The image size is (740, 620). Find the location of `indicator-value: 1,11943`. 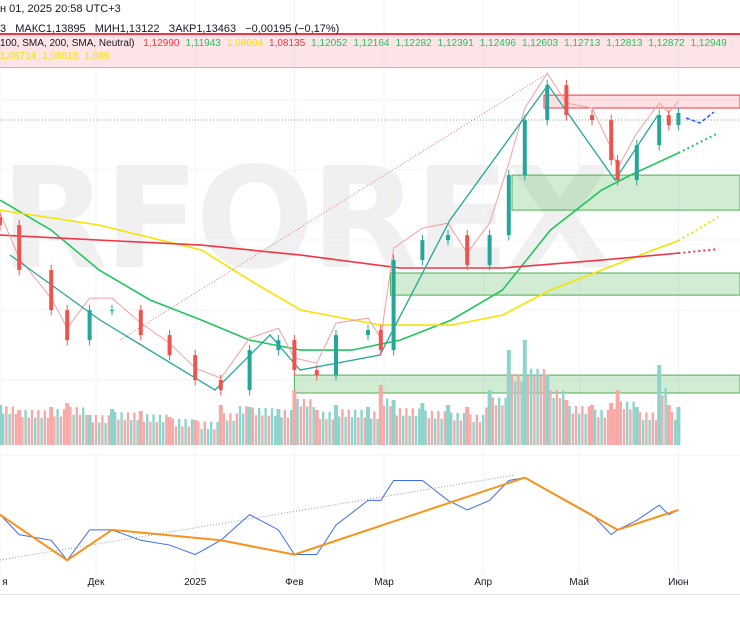

indicator-value: 1,11943 is located at coordinates (203, 43).